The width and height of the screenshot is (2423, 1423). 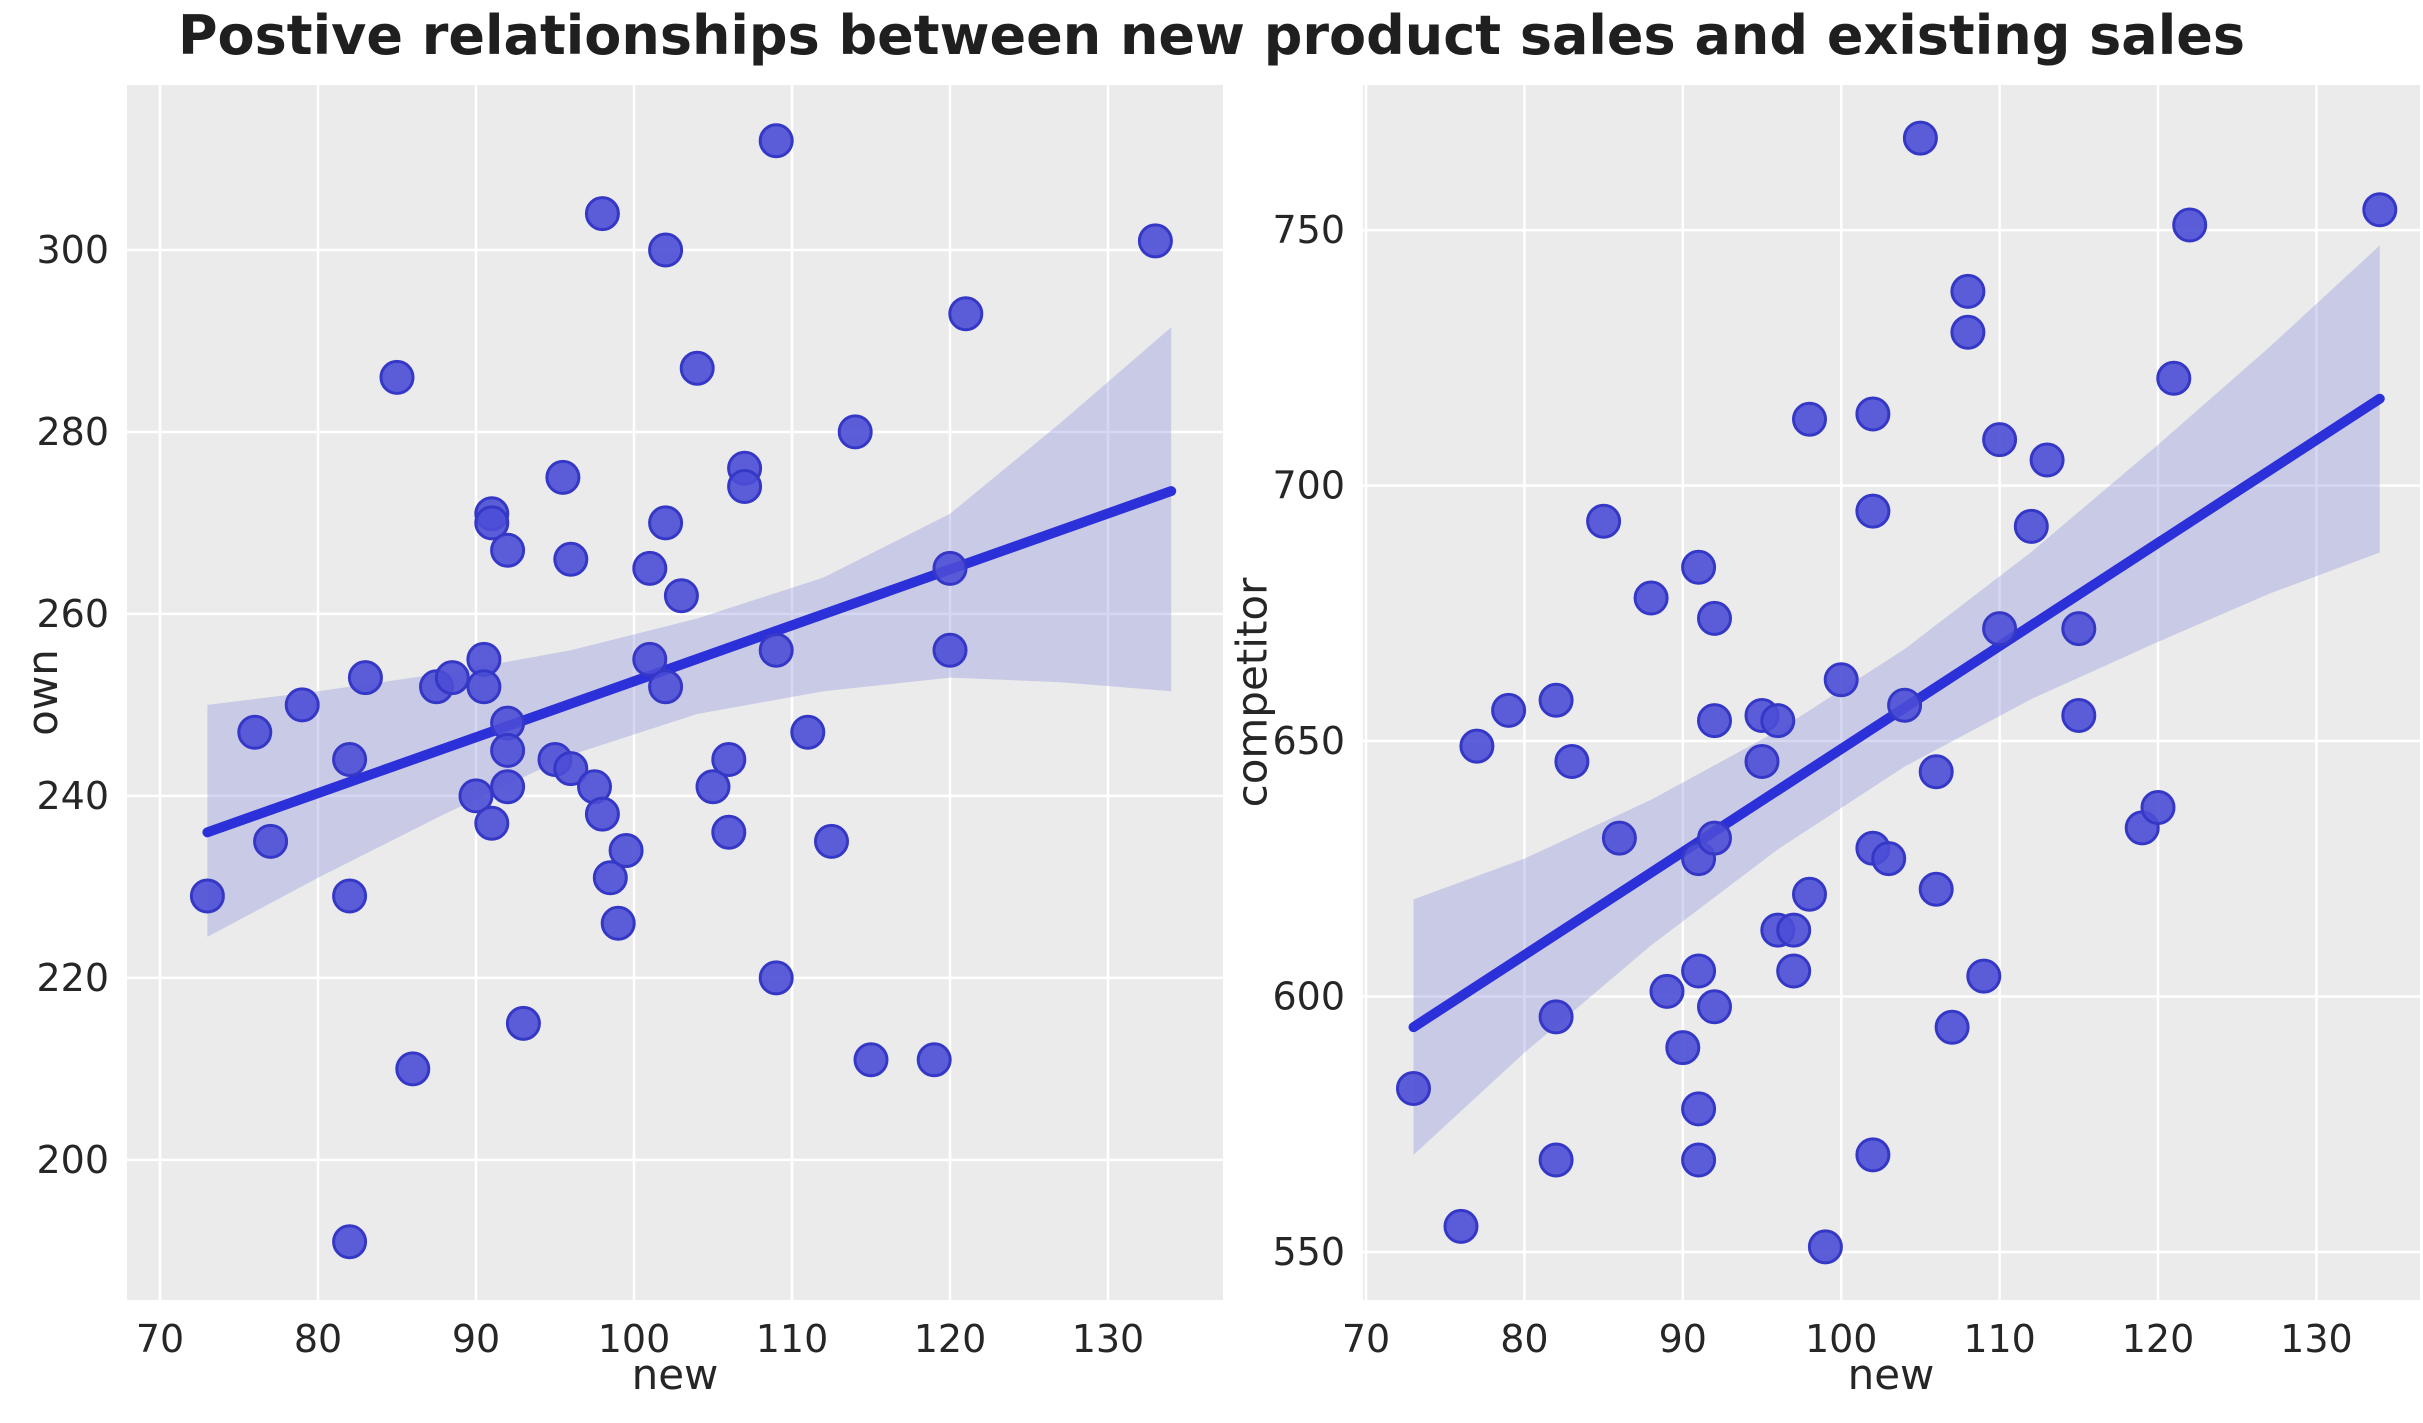 I want to click on y-tick-label: 200, so click(x=72, y=1160).